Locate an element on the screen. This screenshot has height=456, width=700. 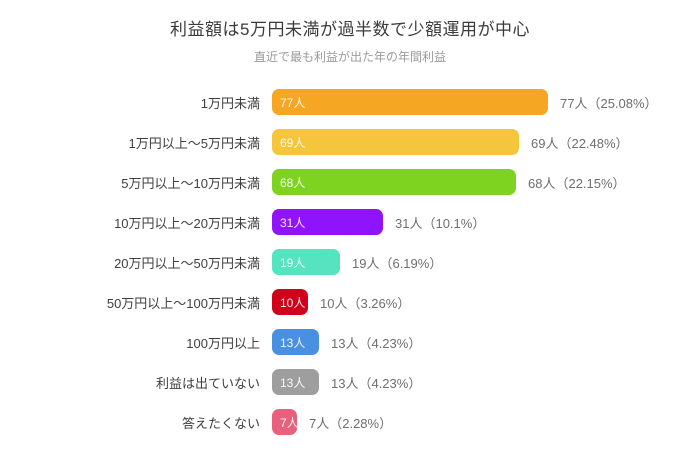
value-annotation: 7人（2.28%） is located at coordinates (351, 423).